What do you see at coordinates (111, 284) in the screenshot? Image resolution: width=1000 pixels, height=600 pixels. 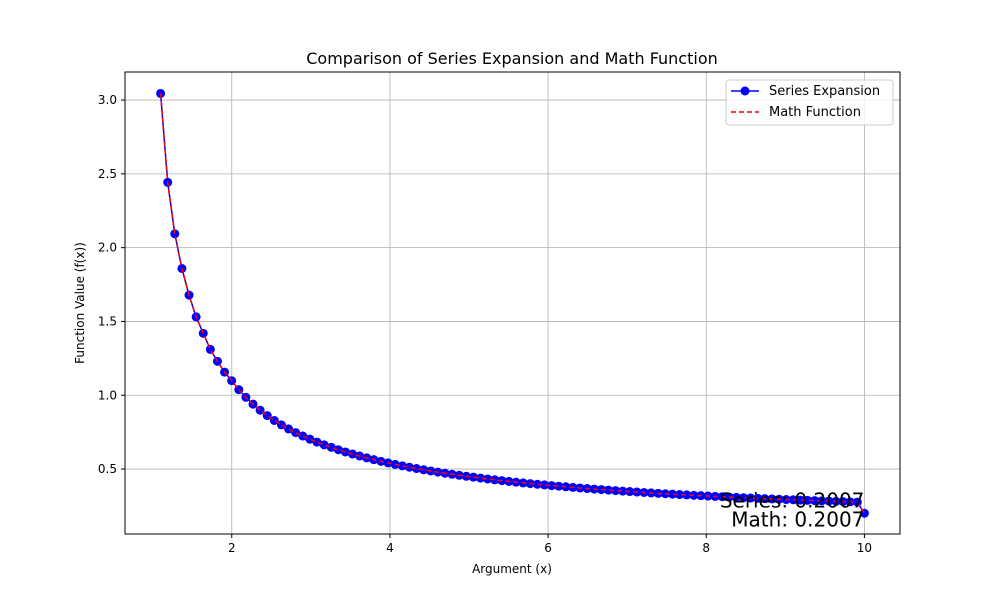 I see `y-axis-ticks: 0.5 1.0 1.5 2.0 2.5 3.0` at bounding box center [111, 284].